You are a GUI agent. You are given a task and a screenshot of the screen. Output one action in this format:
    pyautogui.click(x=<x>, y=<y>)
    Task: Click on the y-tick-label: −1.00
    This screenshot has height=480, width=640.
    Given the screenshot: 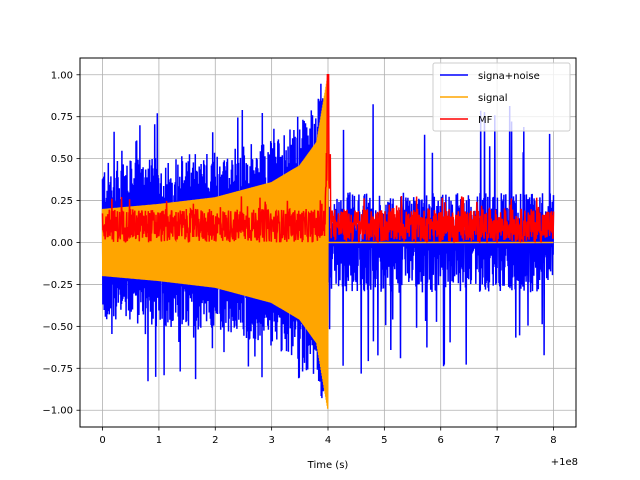 What is the action you would take?
    pyautogui.click(x=57, y=411)
    